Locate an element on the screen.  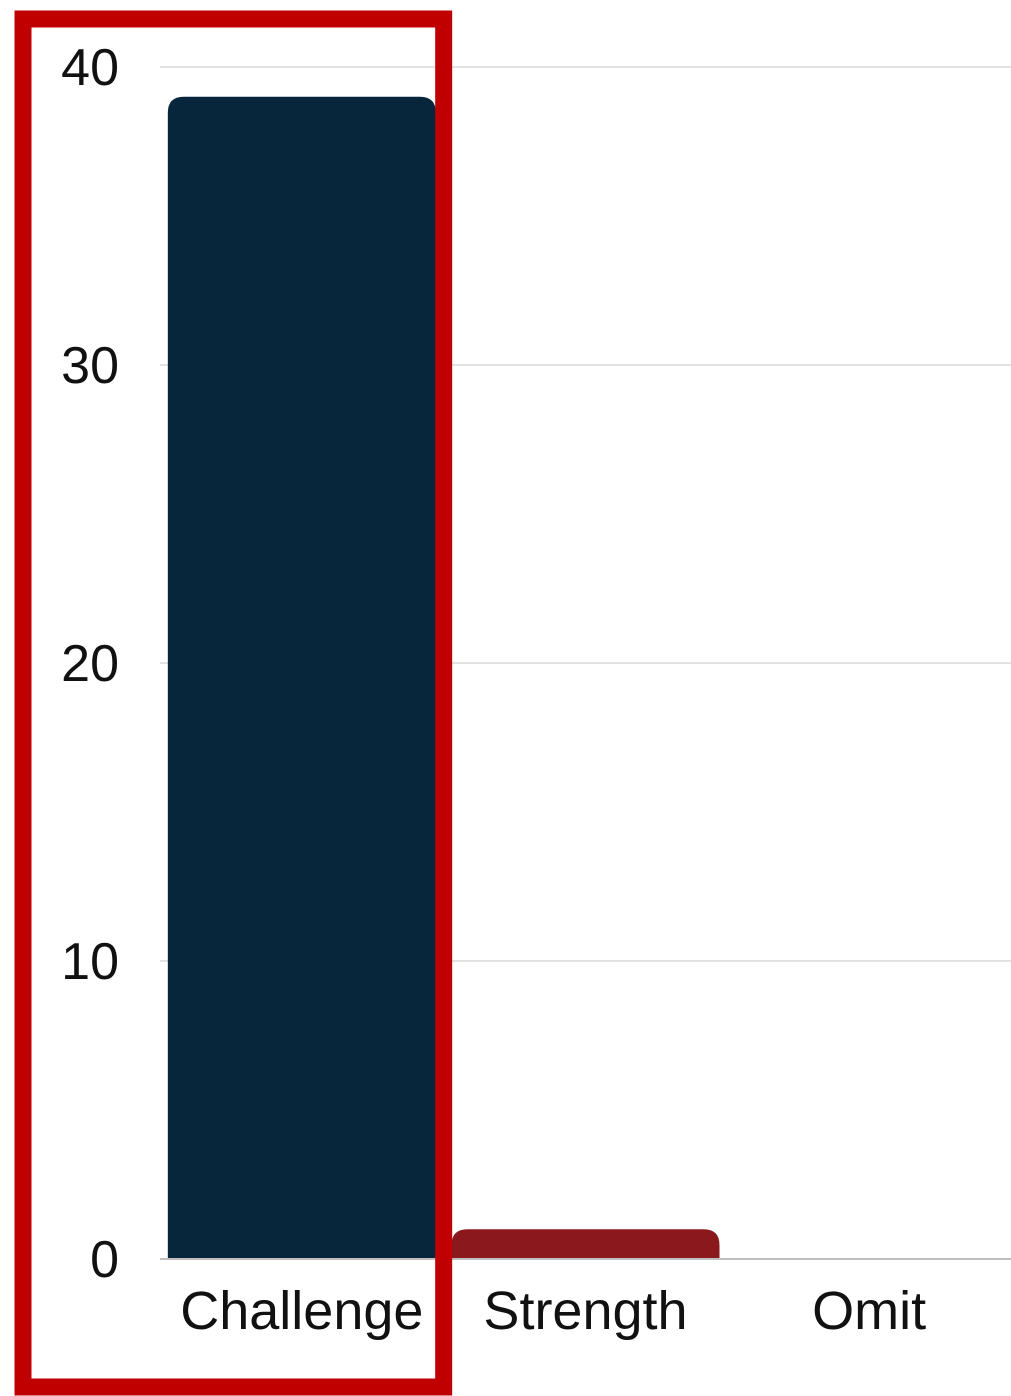
y-tick-label: 10 is located at coordinates (90, 962).